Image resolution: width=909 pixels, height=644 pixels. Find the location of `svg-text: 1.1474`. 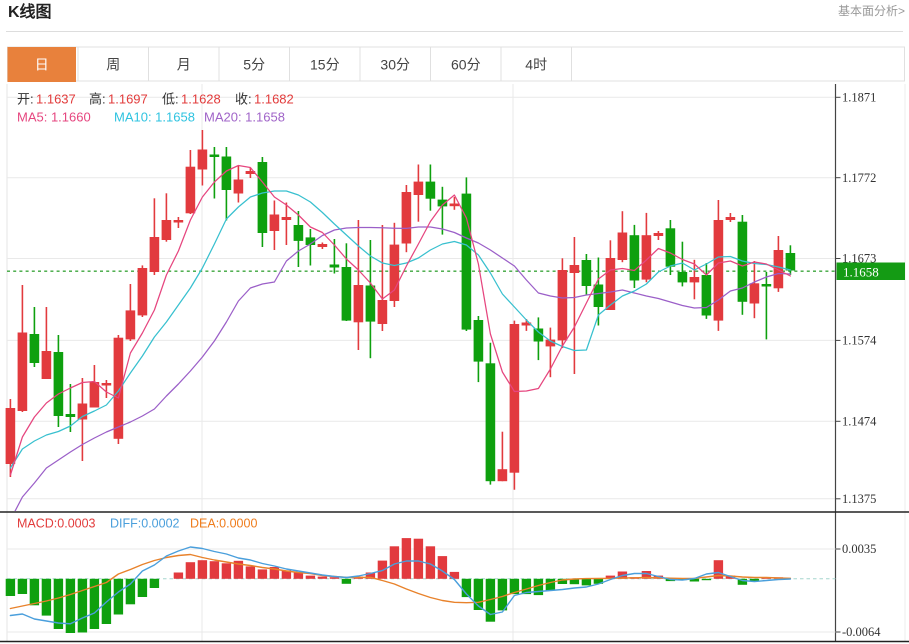

svg-text: 1.1474 is located at coordinates (859, 422).